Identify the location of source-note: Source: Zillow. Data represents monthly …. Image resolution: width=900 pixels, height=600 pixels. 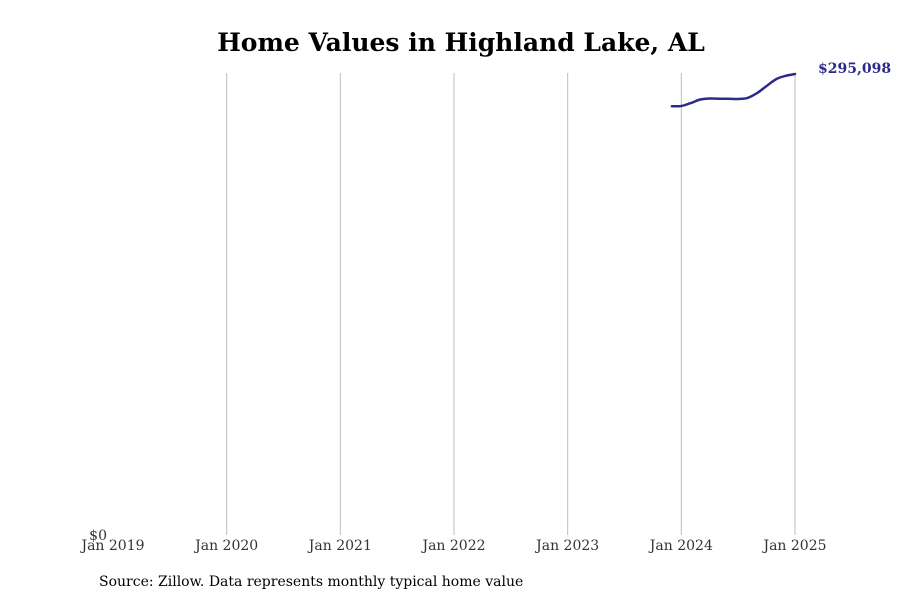
(311, 582).